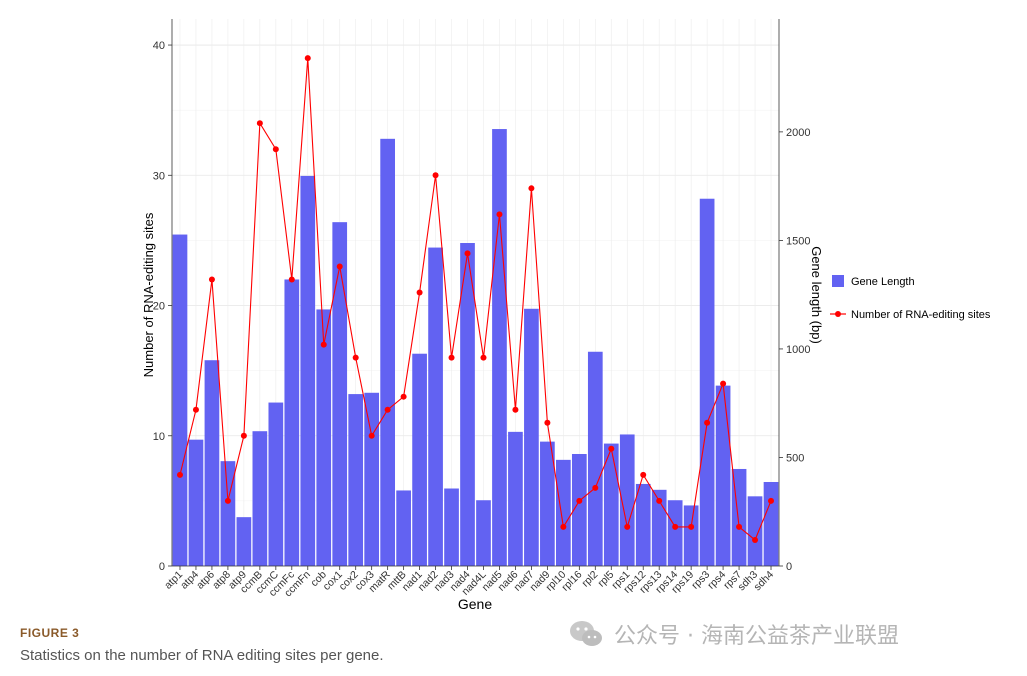 Image resolution: width=1027 pixels, height=676 pixels. I want to click on bar-ccmFn, so click(308, 371).